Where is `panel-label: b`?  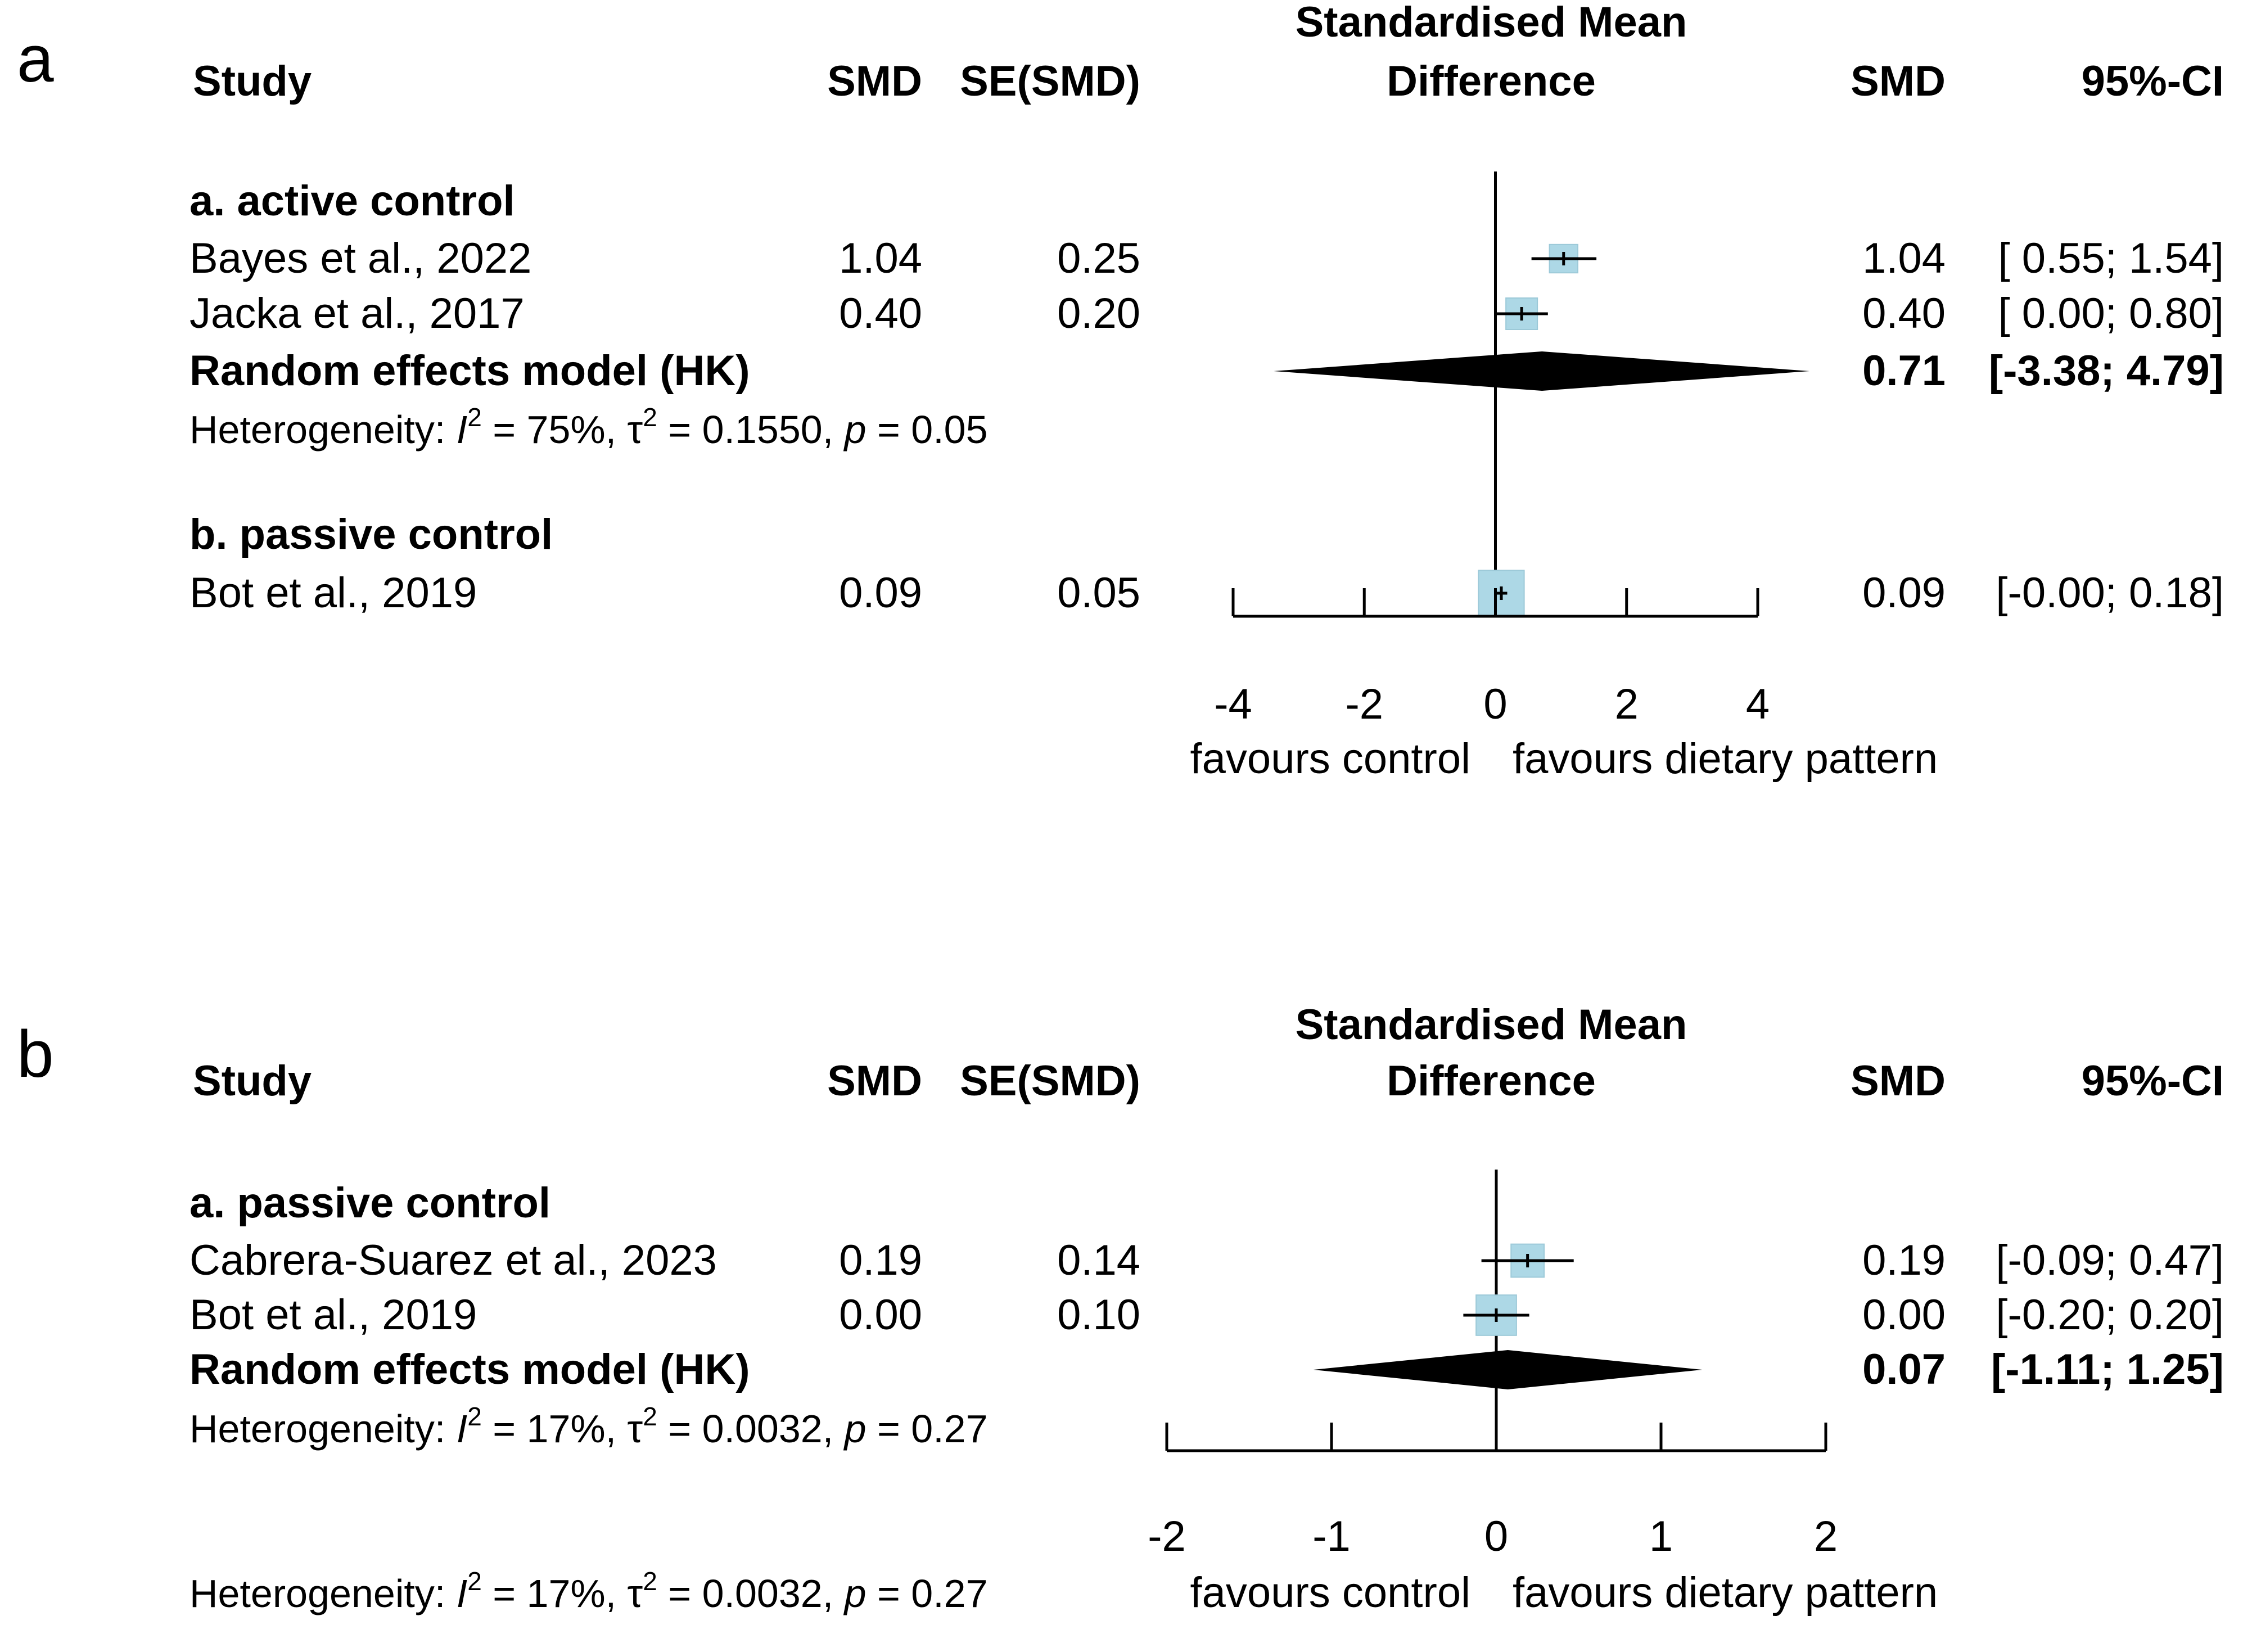 panel-label: b is located at coordinates (35, 1054).